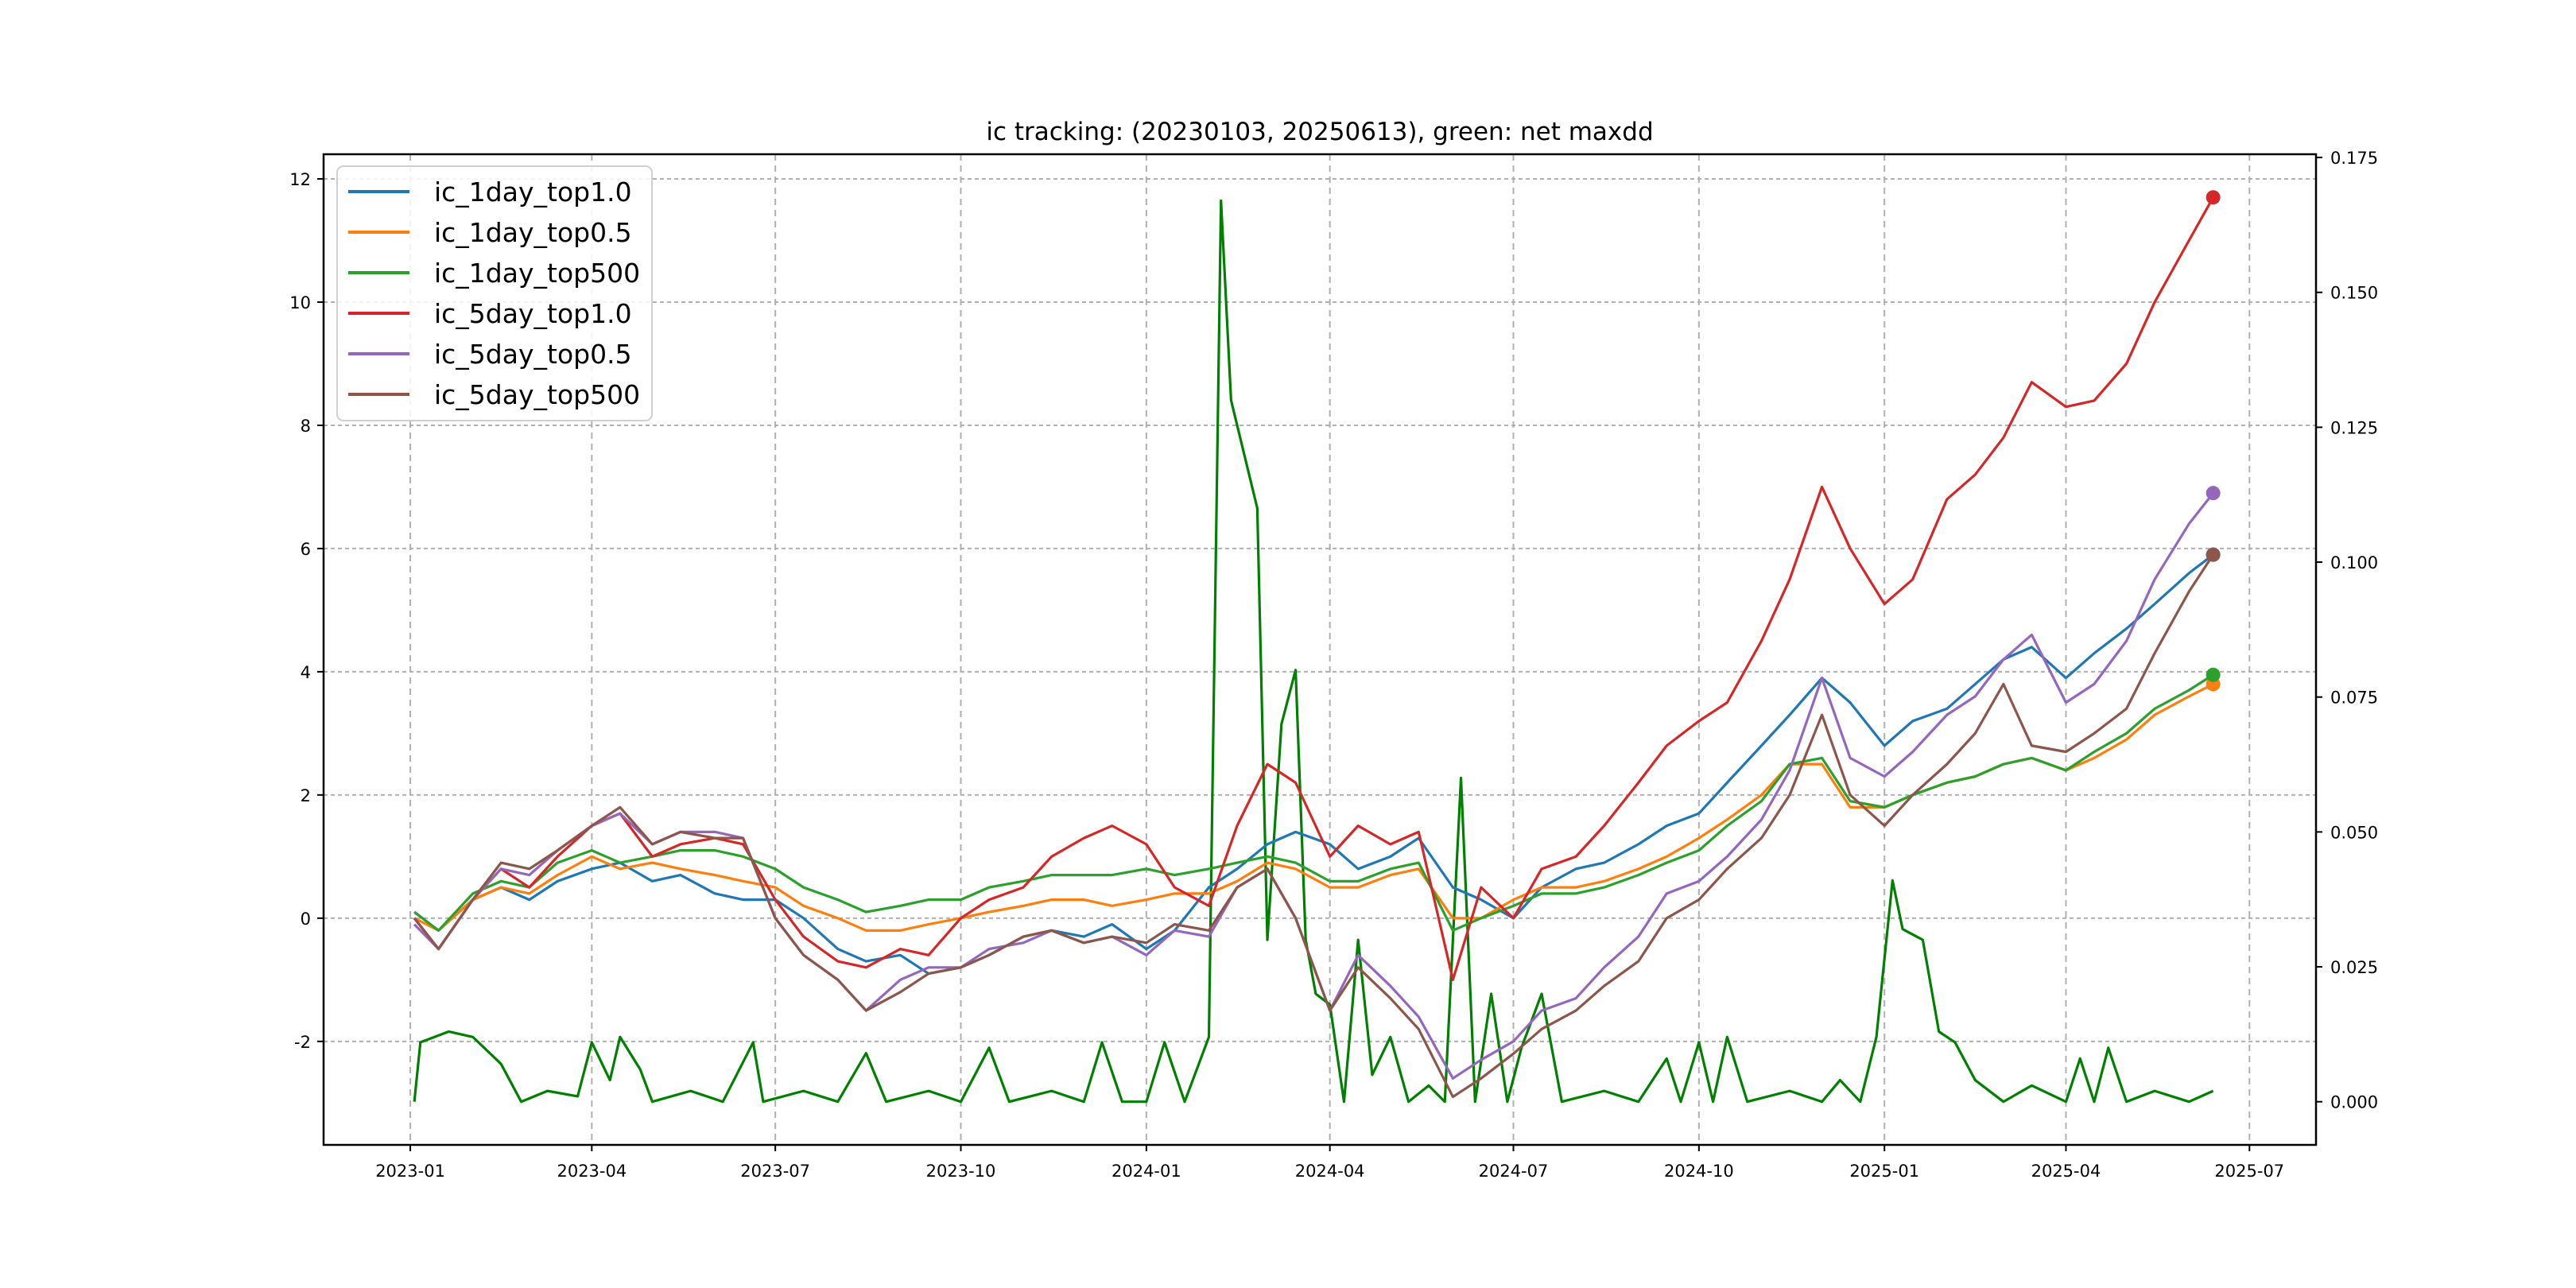 The height and width of the screenshot is (1288, 2576). Describe the element at coordinates (533, 313) in the screenshot. I see `legend-label: ic_5day_top1.0` at that location.